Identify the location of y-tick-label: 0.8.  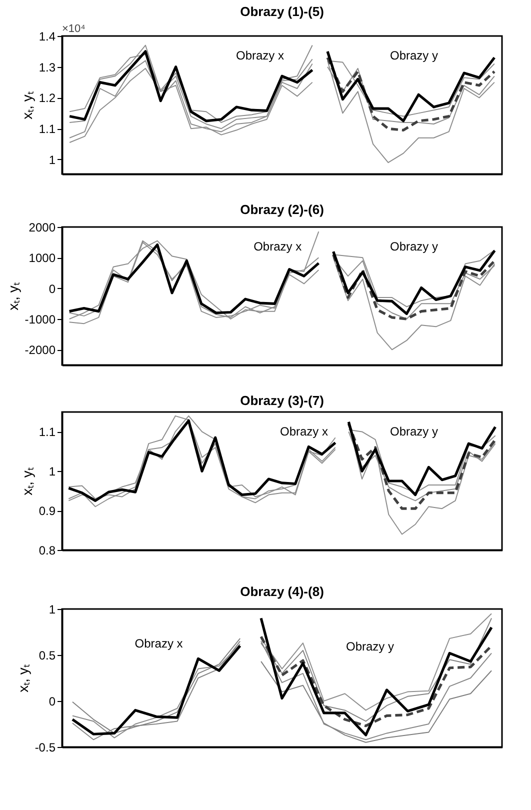
(47, 551).